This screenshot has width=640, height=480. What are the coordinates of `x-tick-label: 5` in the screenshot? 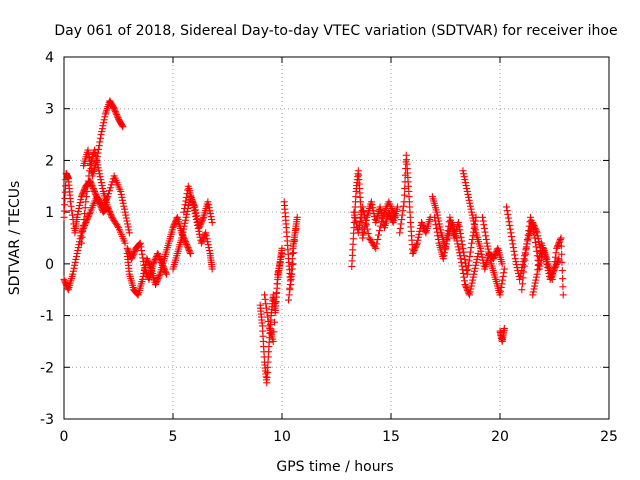 It's located at (173, 437).